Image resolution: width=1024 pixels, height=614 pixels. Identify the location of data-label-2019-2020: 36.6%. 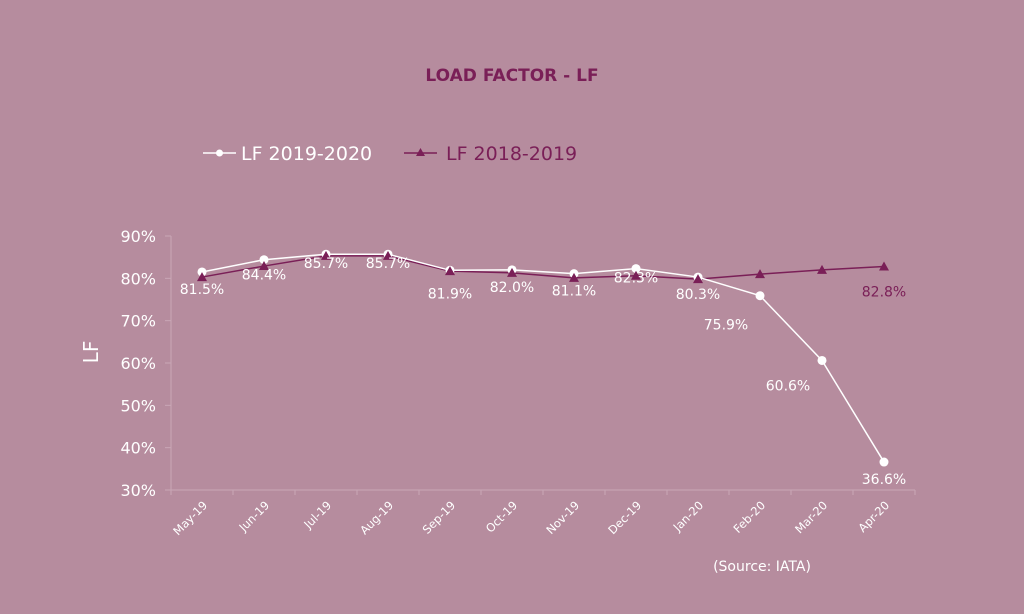
(884, 480).